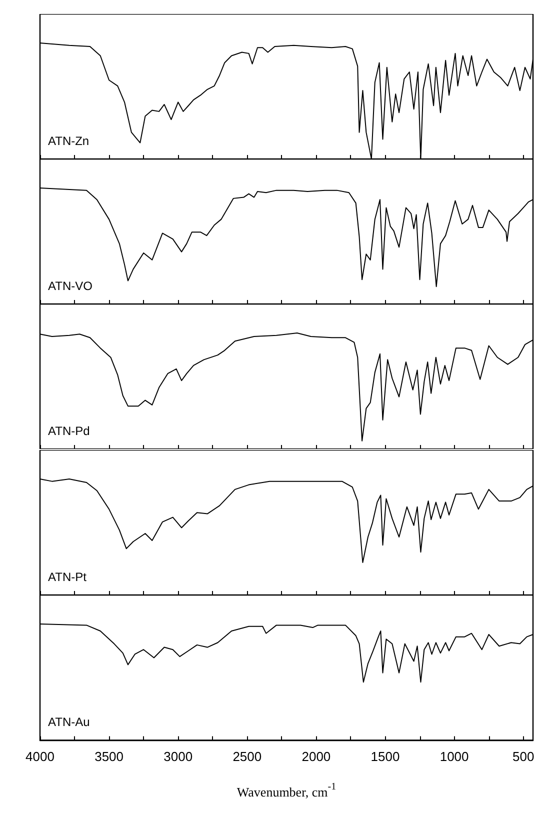 This screenshot has height=817, width=538. Describe the element at coordinates (69, 431) in the screenshot. I see `text: ATN-Pd` at that location.